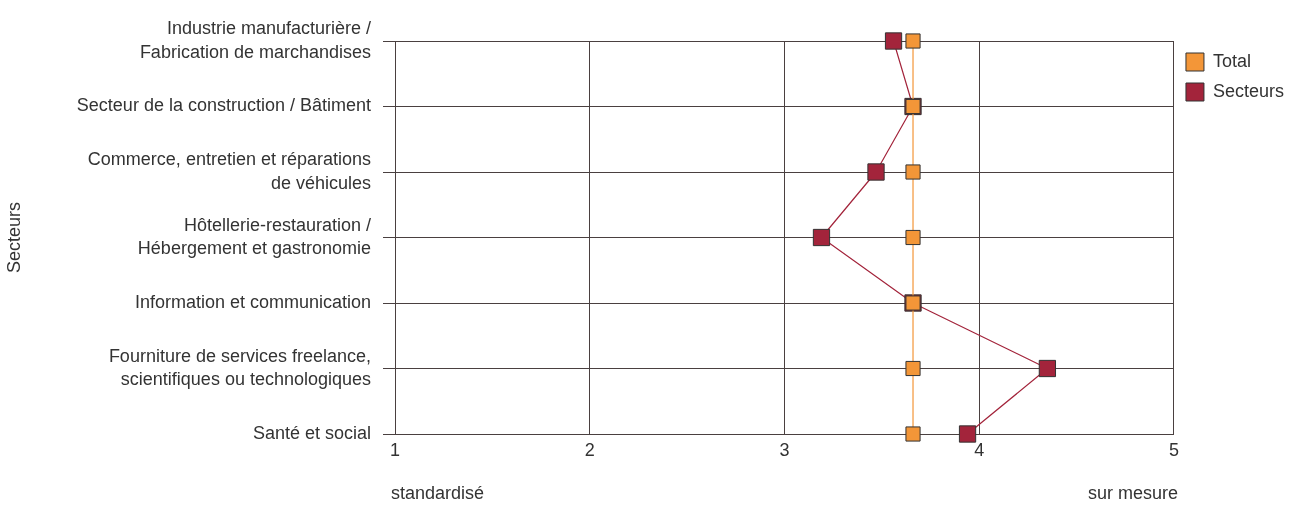 This screenshot has width=1304, height=514. What do you see at coordinates (223, 105) in the screenshot?
I see `y-tick-label: Secteur de la construction / Bâtiment` at bounding box center [223, 105].